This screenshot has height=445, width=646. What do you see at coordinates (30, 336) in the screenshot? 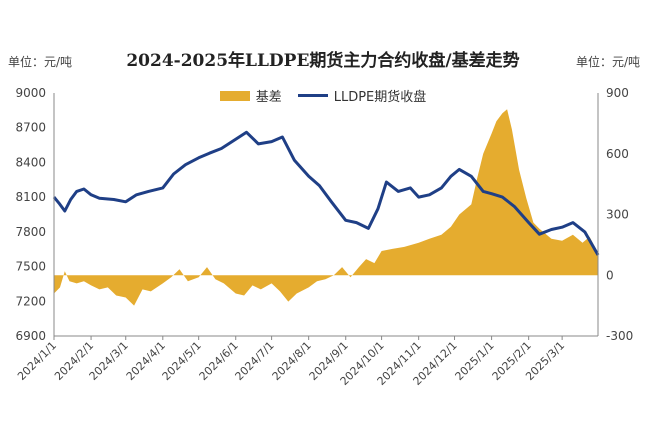
I see `y-left-tick-label: 6900` at bounding box center [30, 336].